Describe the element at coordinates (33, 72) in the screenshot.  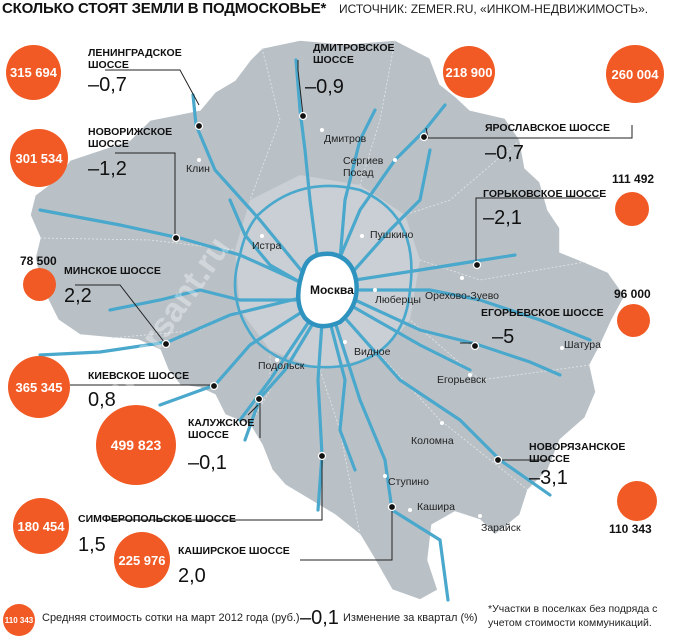
I see `price-circle-leningradskoe: 315 694` at that location.